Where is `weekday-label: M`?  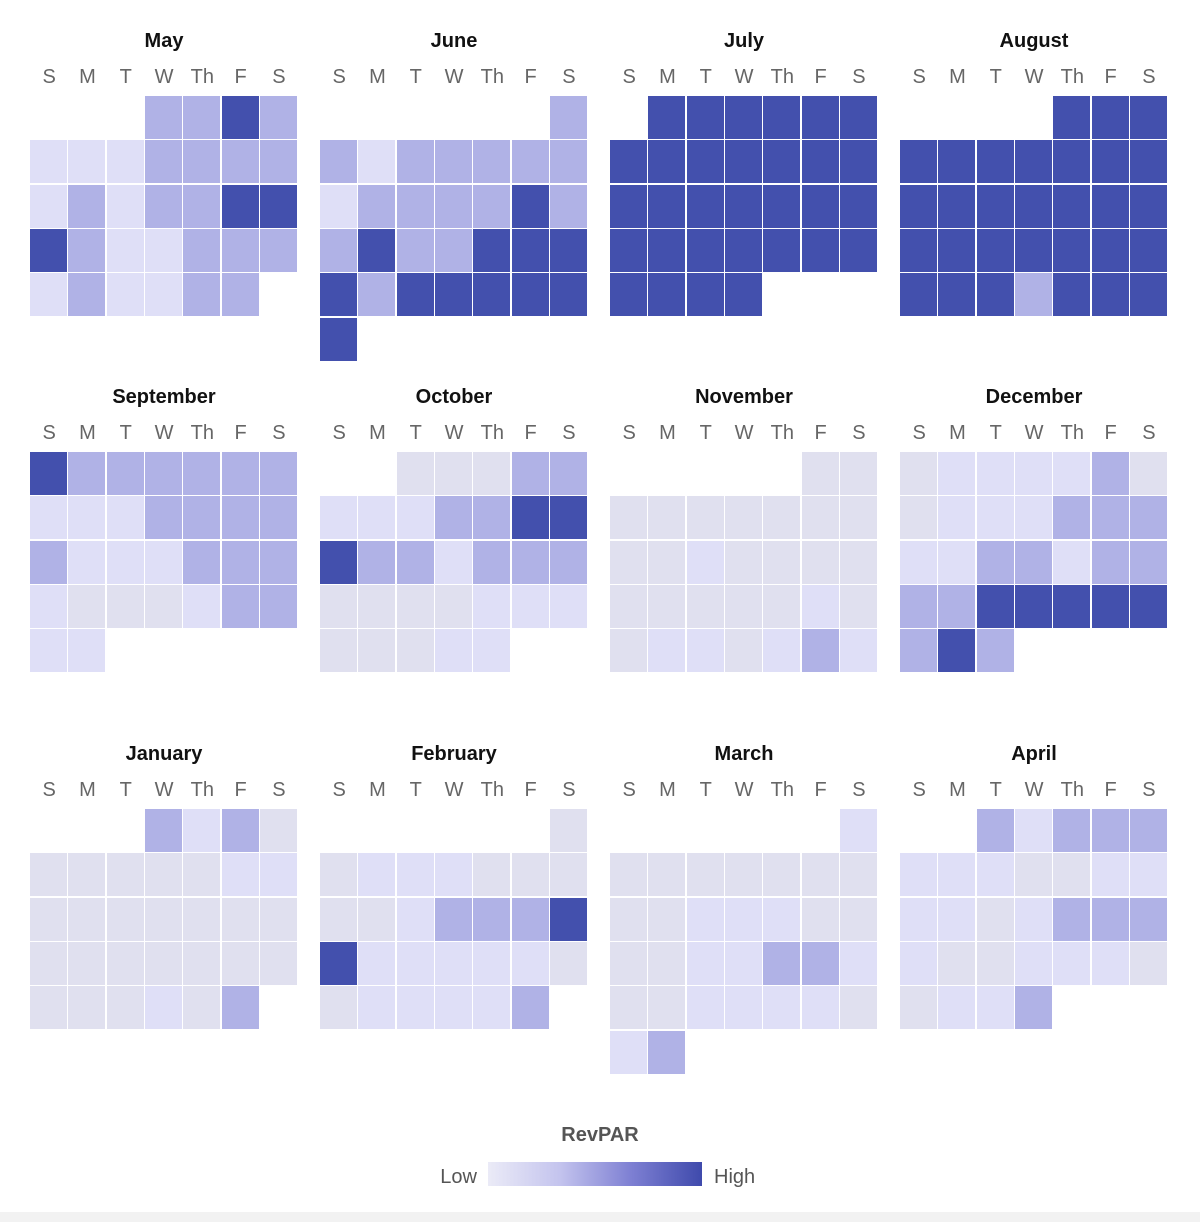
weekday-label: M is located at coordinates (87, 77).